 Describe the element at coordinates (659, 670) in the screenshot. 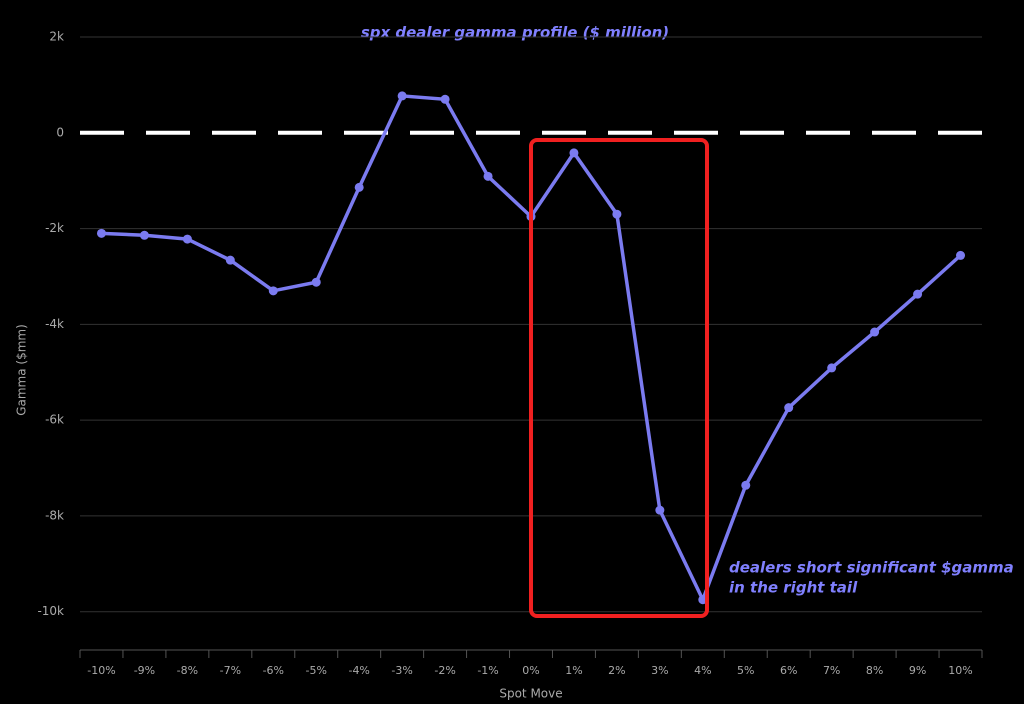

I see `x-tick-label: 3%` at that location.